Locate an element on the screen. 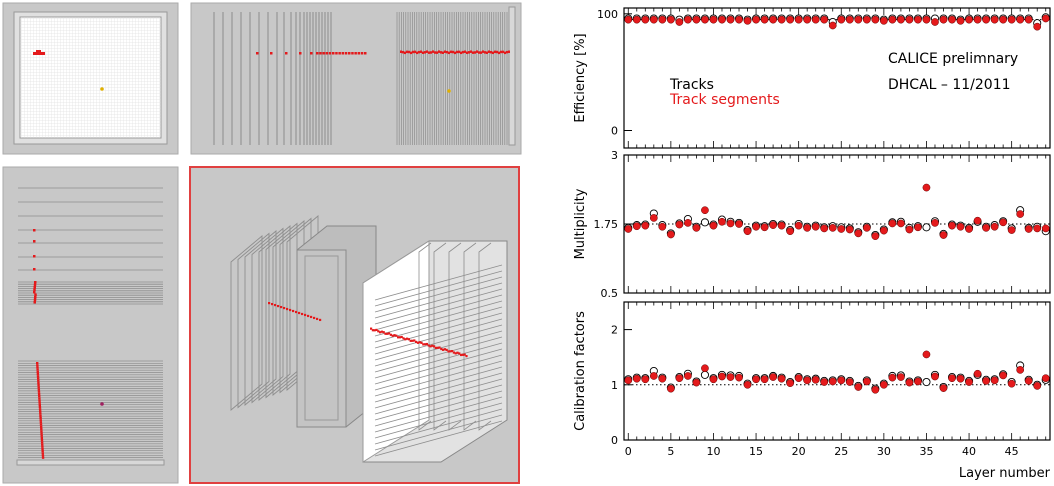 This screenshot has height=486, width=1054. x-tick-label: 35 is located at coordinates (926, 451).